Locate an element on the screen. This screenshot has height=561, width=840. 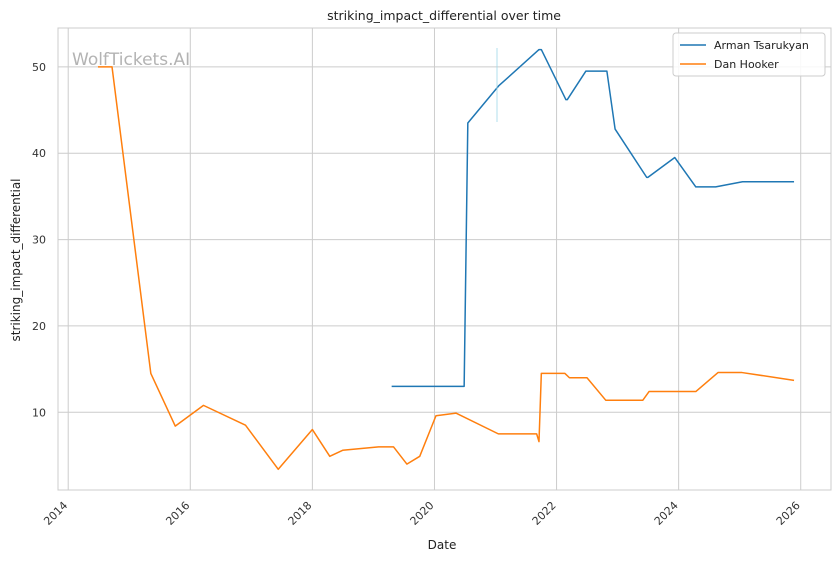
legend-label-arman-tsarukyan: Arman Tsarukyan is located at coordinates (761, 45).